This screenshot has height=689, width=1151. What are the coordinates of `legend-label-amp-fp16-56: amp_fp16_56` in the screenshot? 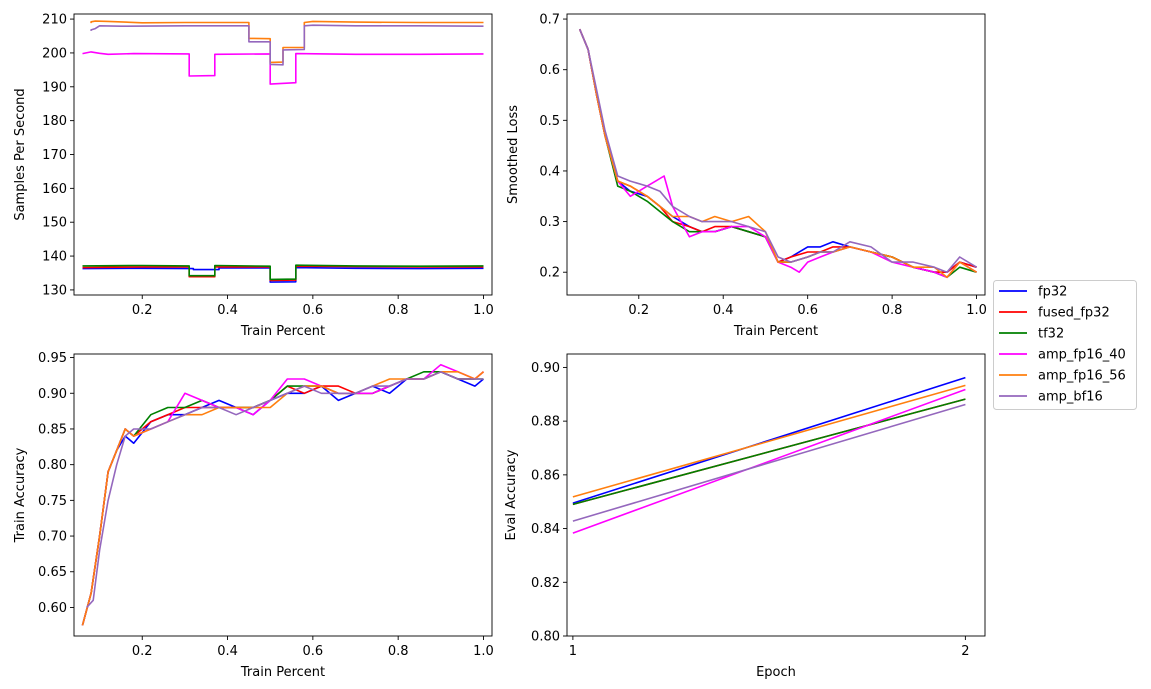 It's located at (1082, 376).